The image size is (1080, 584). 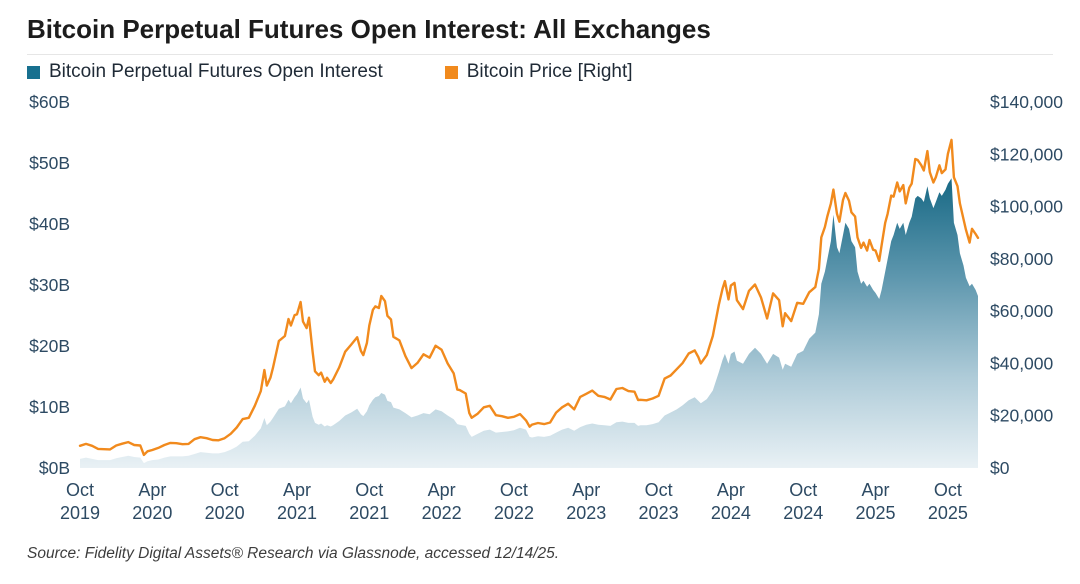 What do you see at coordinates (80, 513) in the screenshot?
I see `x-axis-year-label: 2019` at bounding box center [80, 513].